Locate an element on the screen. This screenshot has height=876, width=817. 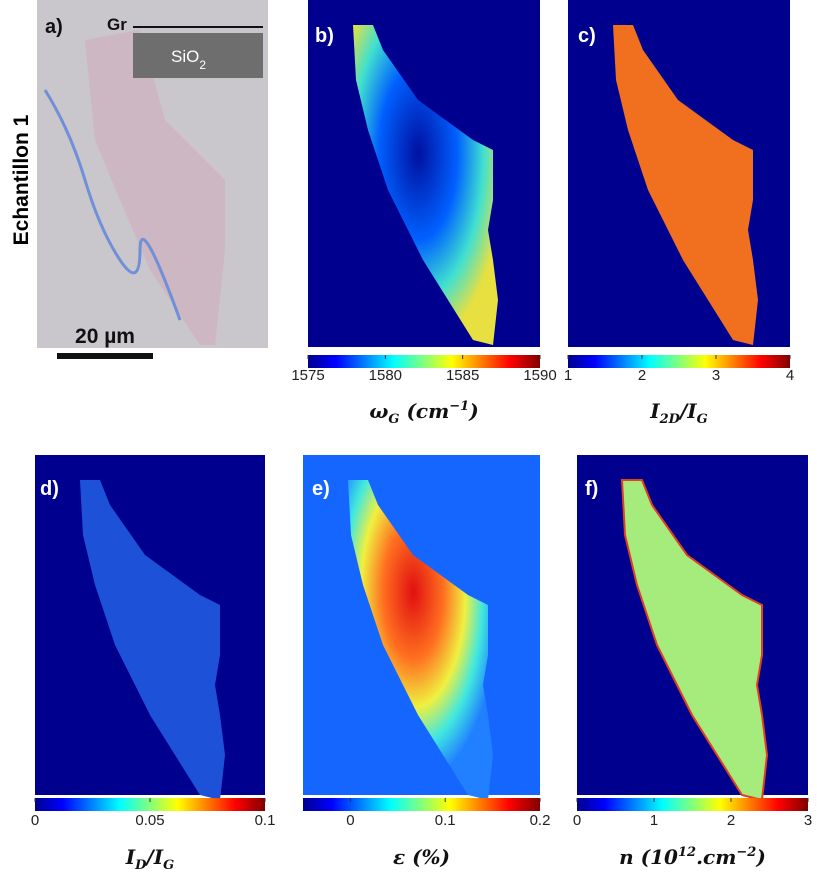
panel-letter: a) is located at coordinates (54, 27).